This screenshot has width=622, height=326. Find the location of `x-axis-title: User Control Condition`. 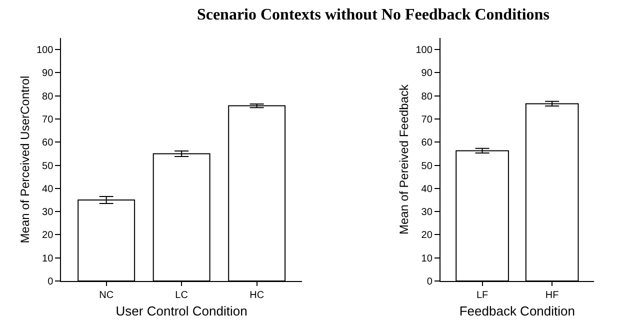

x-axis-title: User Control Condition is located at coordinates (182, 311).